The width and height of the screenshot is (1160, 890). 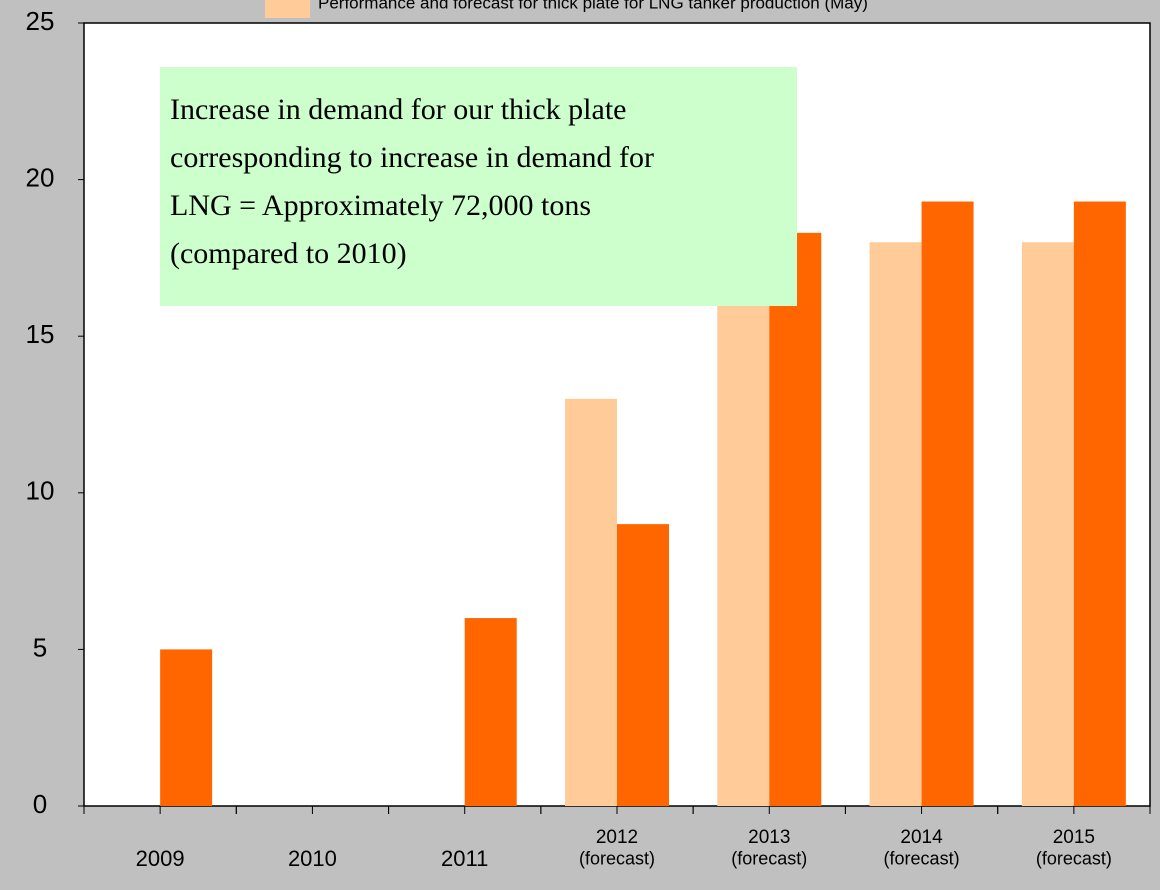 I want to click on legend-swatch, so click(x=287, y=9).